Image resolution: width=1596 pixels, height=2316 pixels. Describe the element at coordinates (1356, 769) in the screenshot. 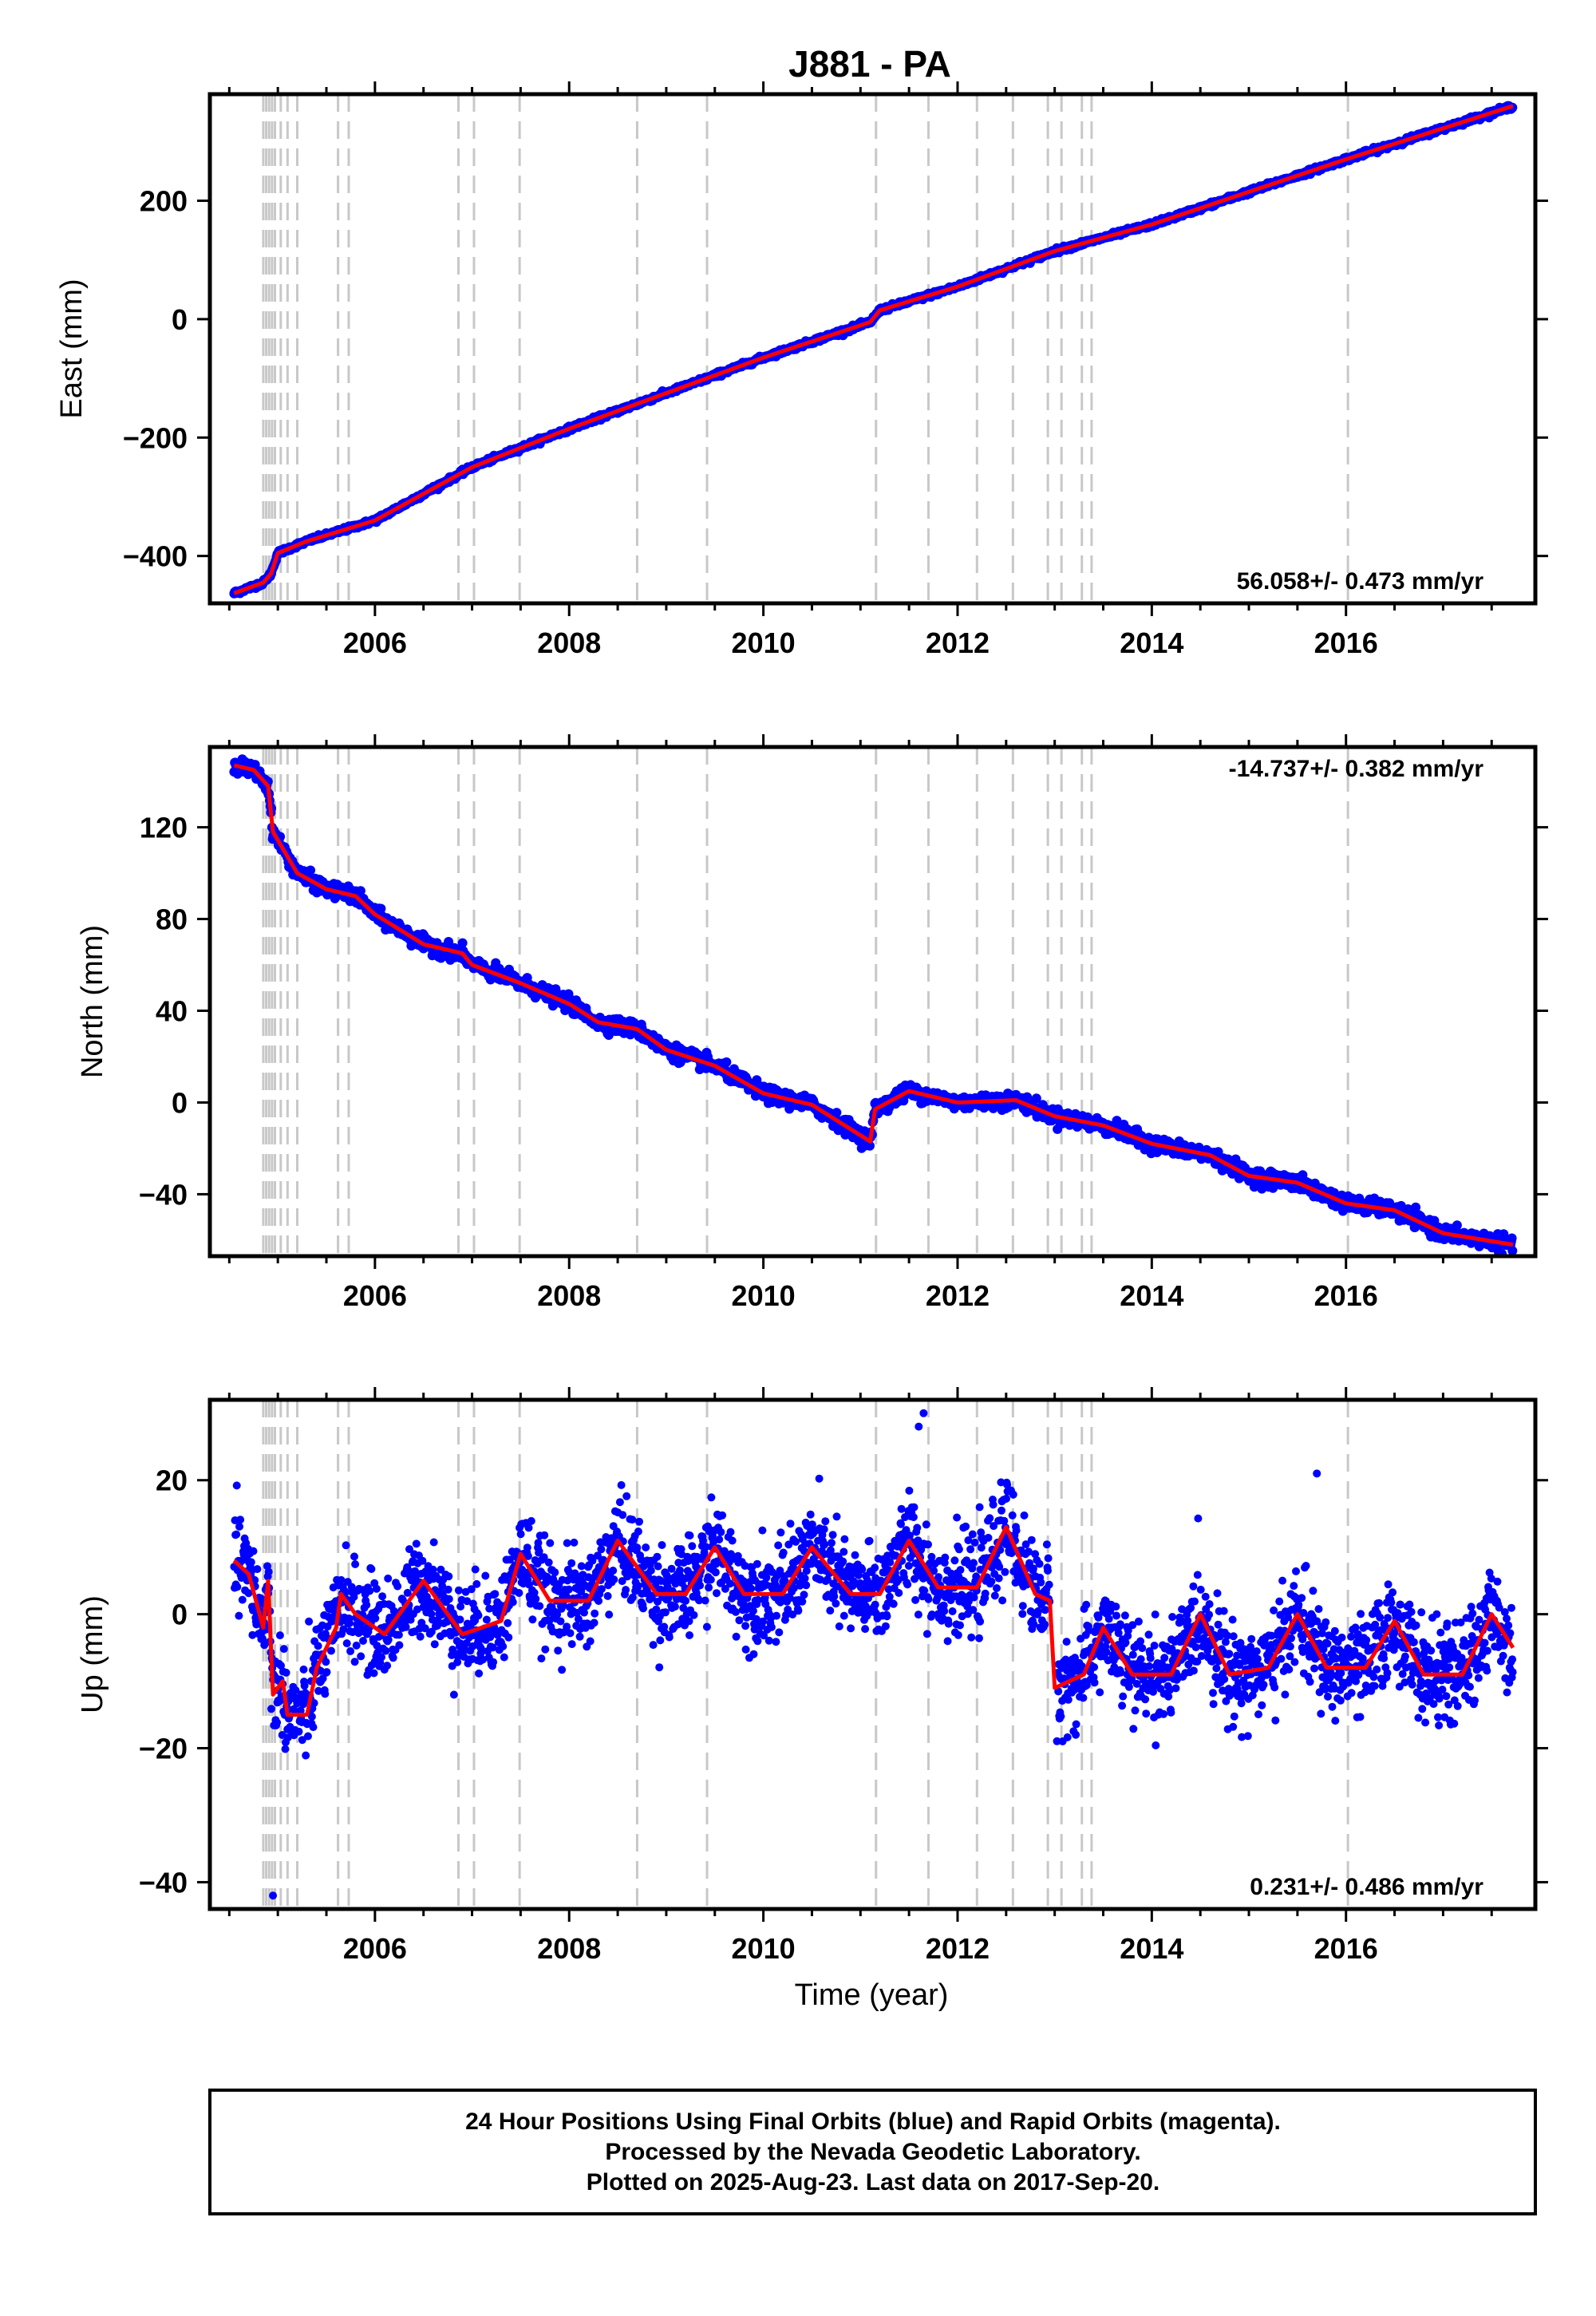

I see `velocity-annotation: -14.737+/- 0.382 mm/yr` at that location.